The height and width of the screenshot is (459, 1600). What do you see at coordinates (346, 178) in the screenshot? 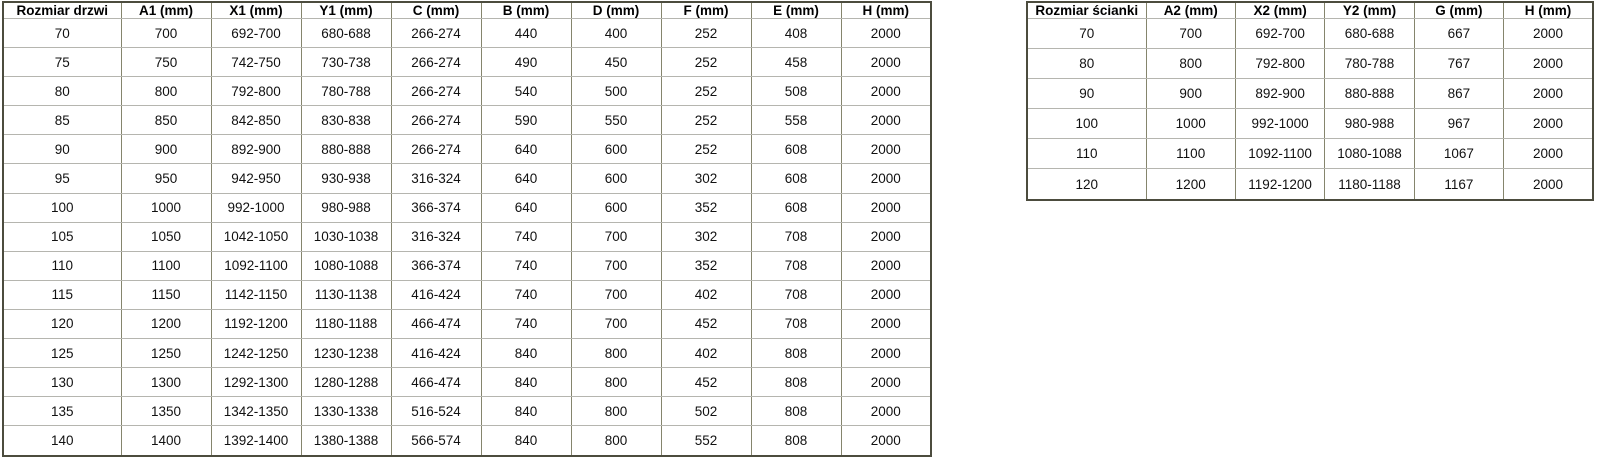
I see `table-cell: 930-938` at bounding box center [346, 178].